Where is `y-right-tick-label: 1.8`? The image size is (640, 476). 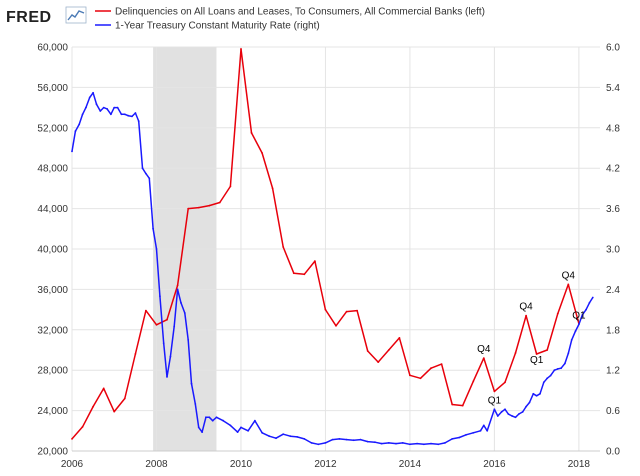 y-right-tick-label: 1.8 is located at coordinates (613, 330).